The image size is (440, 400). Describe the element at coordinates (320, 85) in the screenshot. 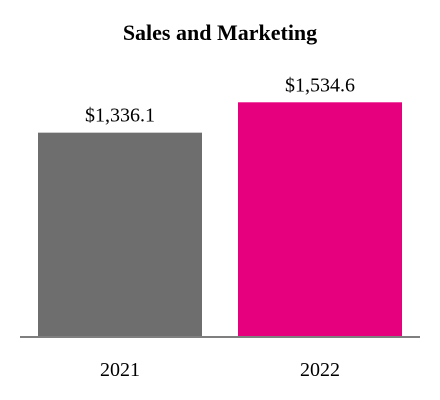

I see `data-label-2022: $1,534.6` at that location.